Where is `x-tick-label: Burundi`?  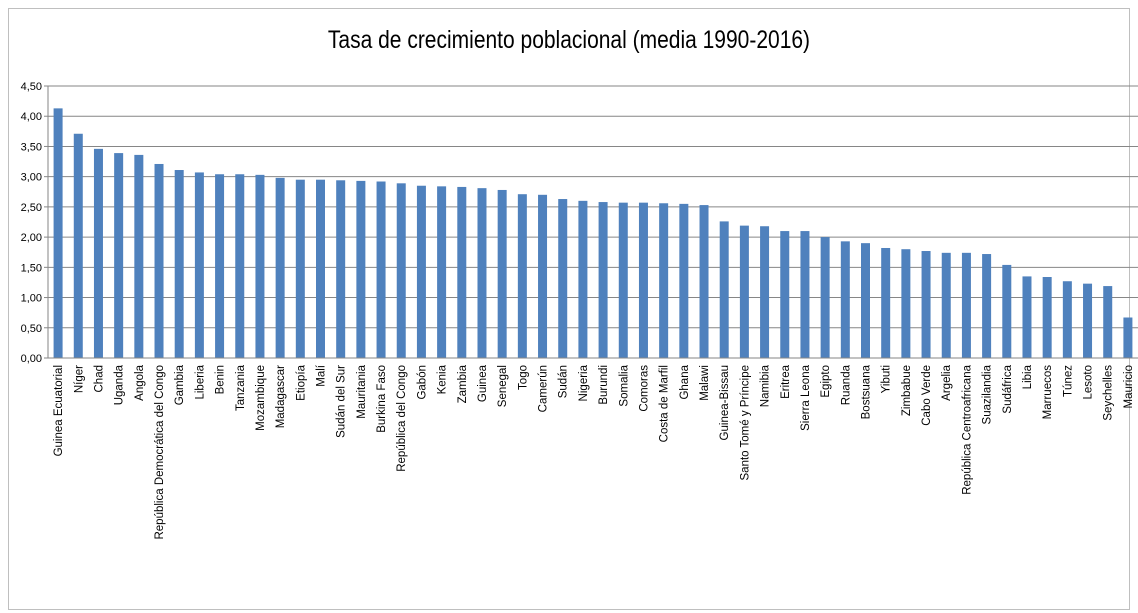
x-tick-label: Burundi is located at coordinates (604, 385).